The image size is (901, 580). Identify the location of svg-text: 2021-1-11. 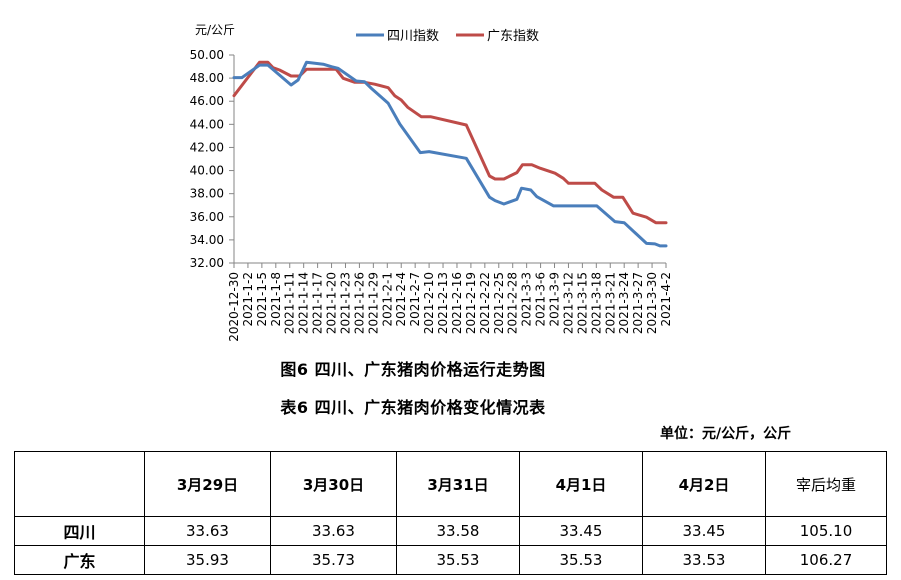
(290, 303).